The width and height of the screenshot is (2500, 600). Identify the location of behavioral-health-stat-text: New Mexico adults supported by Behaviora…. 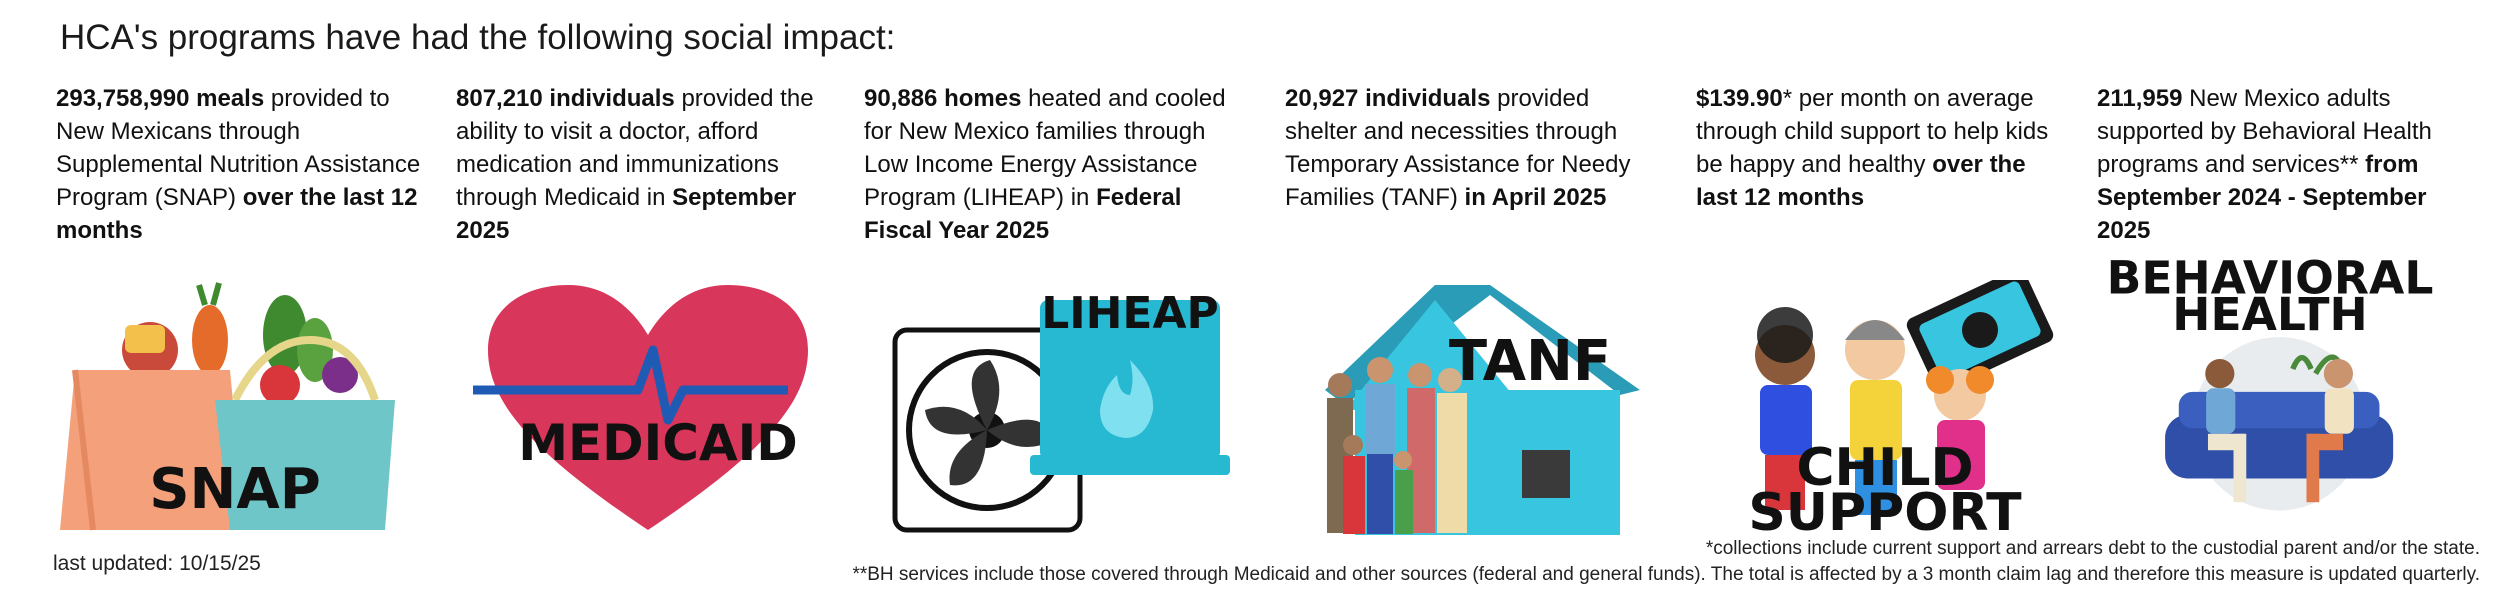
(2264, 131).